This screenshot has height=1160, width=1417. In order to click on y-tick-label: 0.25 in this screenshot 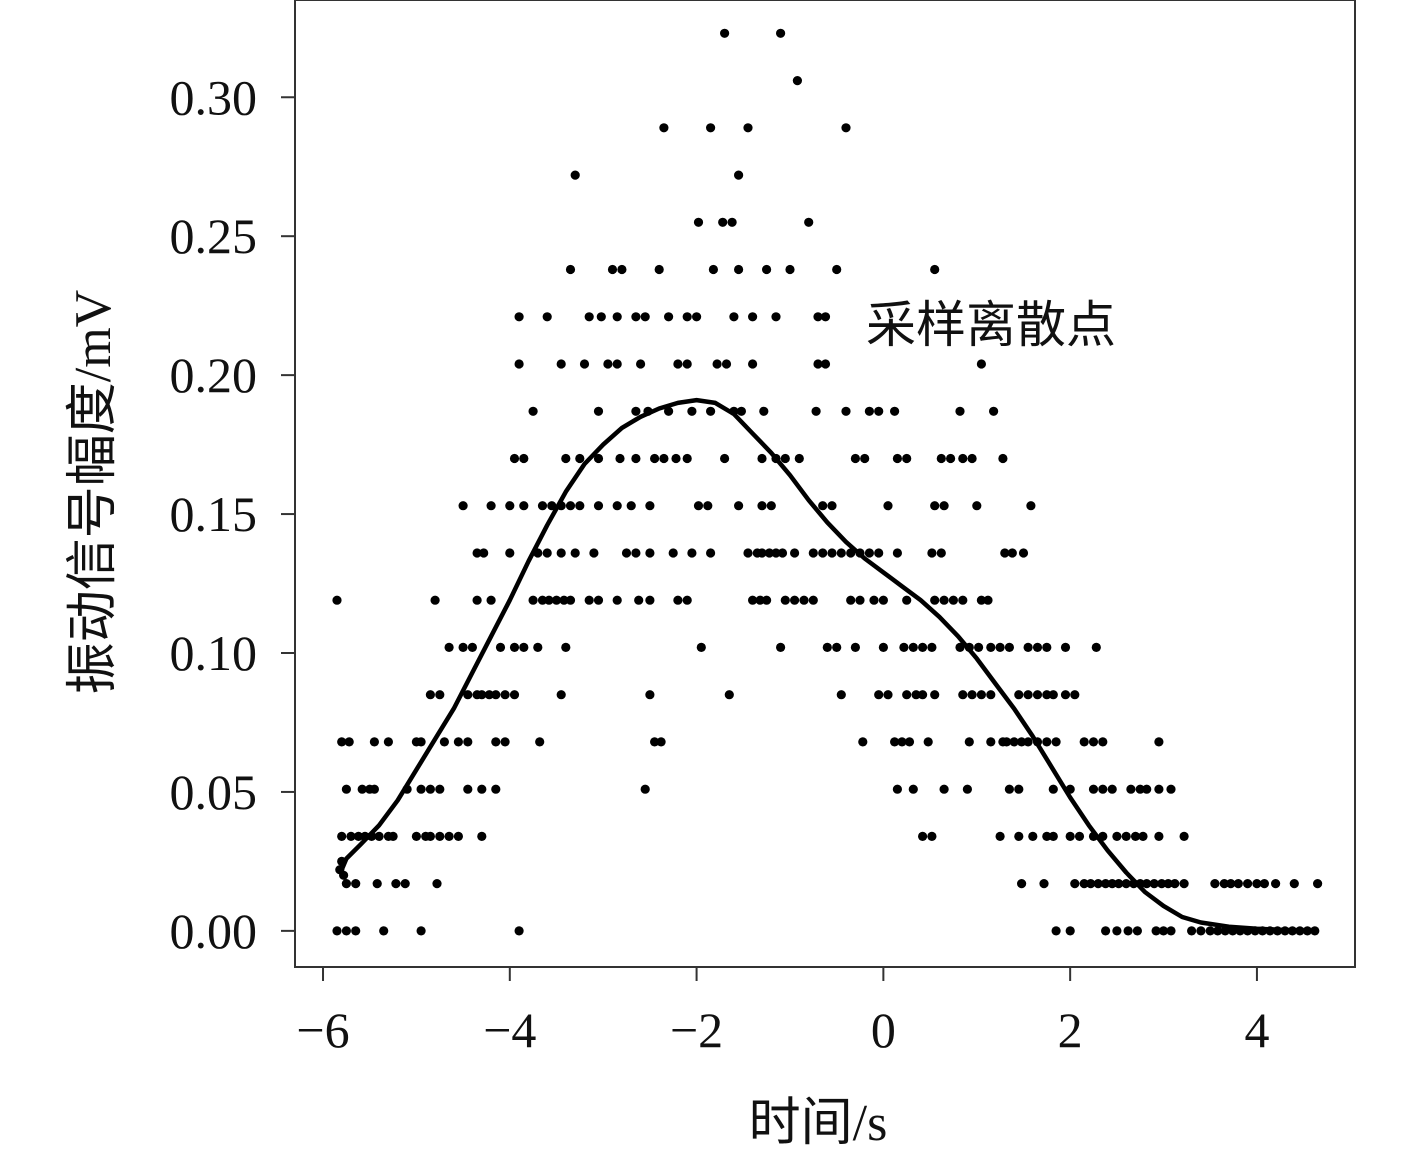, I will do `click(214, 236)`.